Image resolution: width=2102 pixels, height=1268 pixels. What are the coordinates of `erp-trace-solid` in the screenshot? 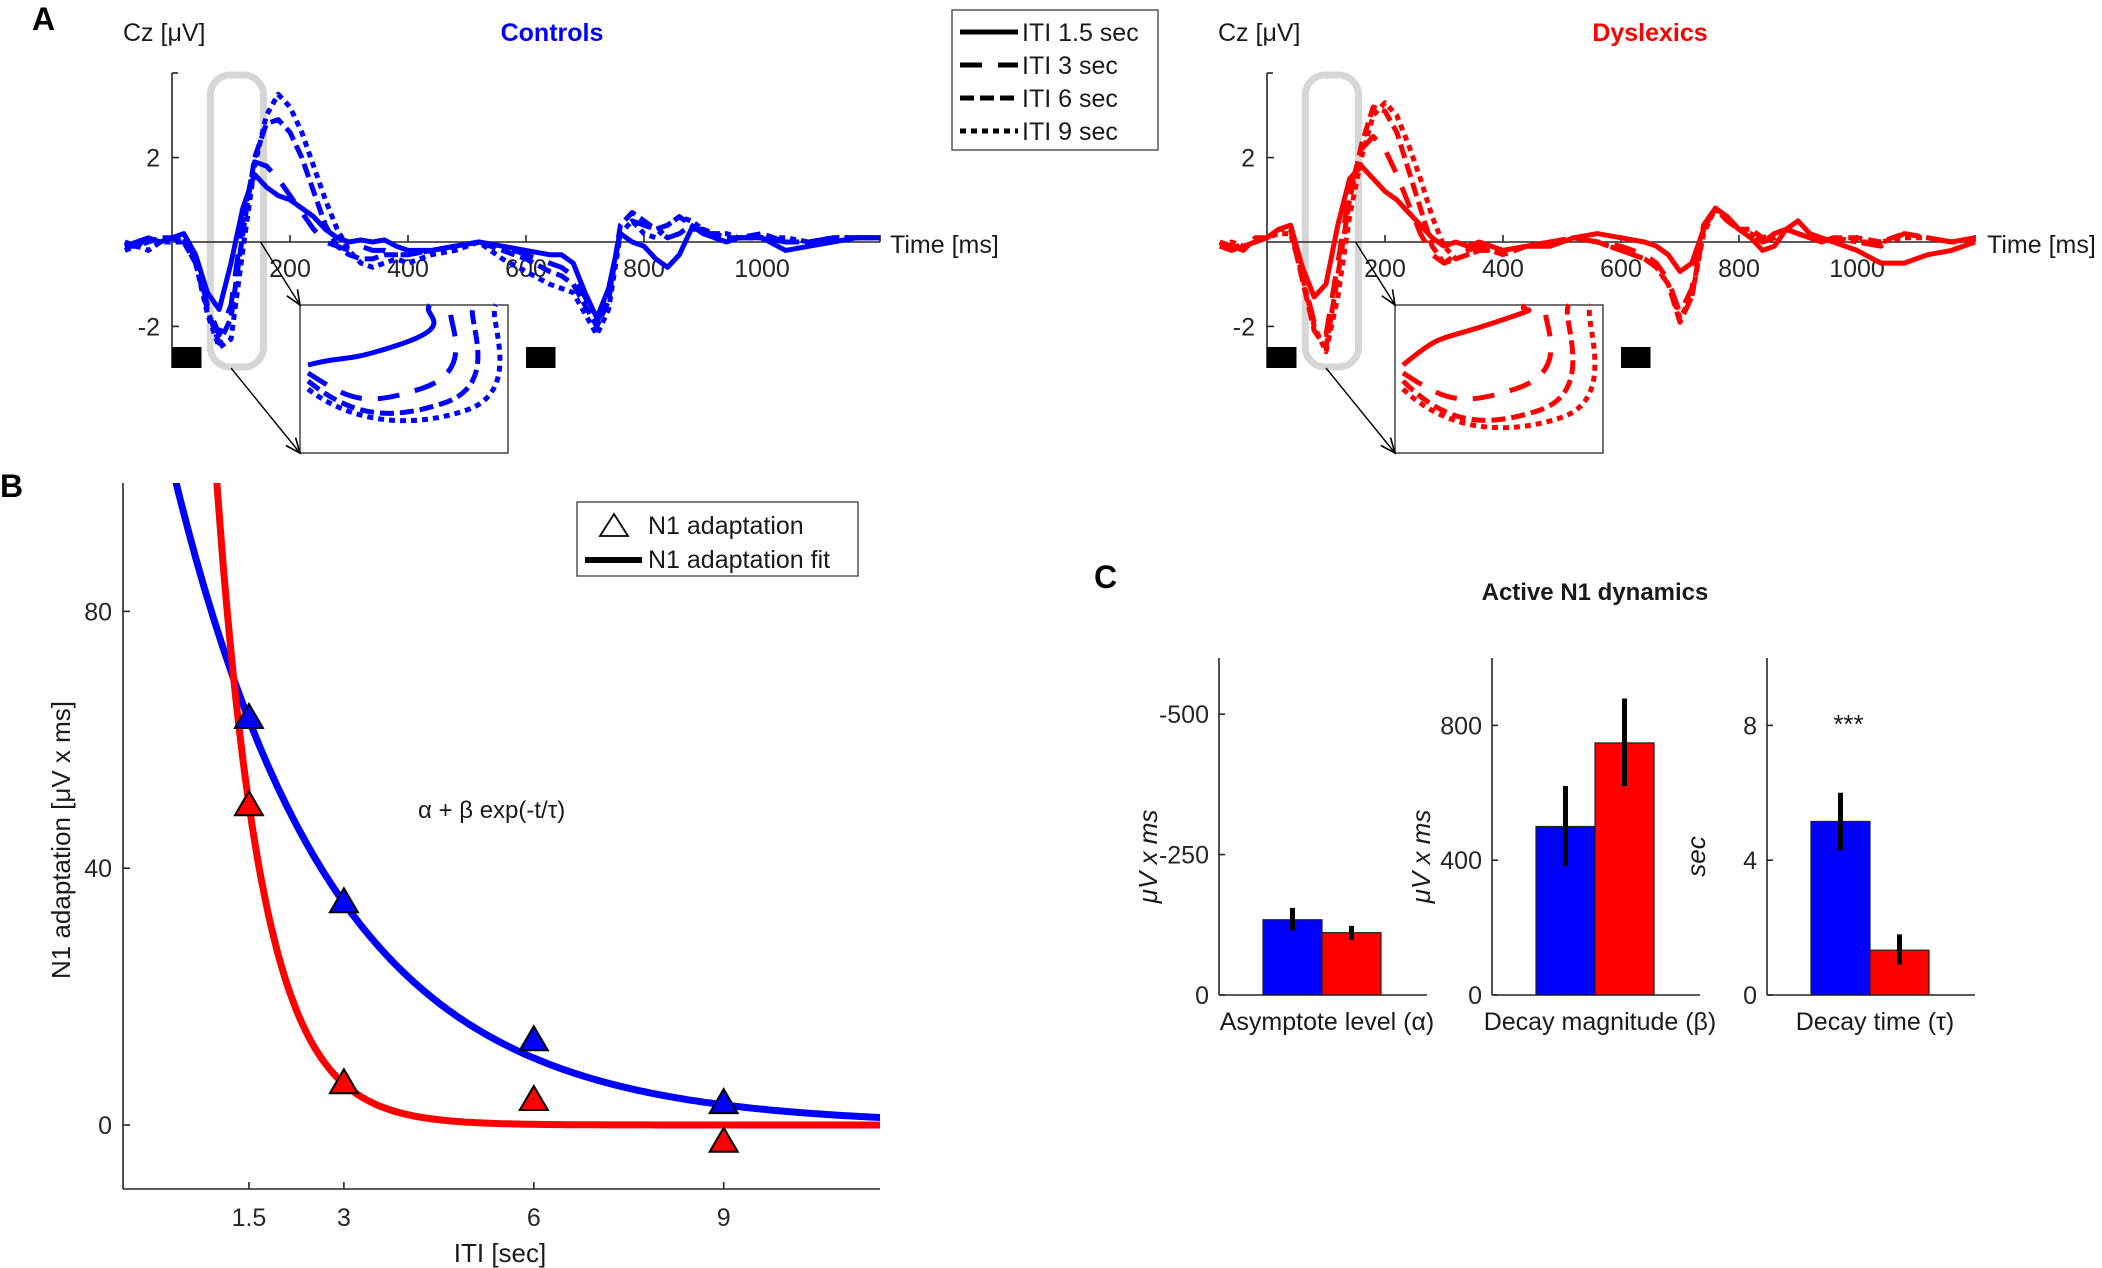 It's located at (1597, 231).